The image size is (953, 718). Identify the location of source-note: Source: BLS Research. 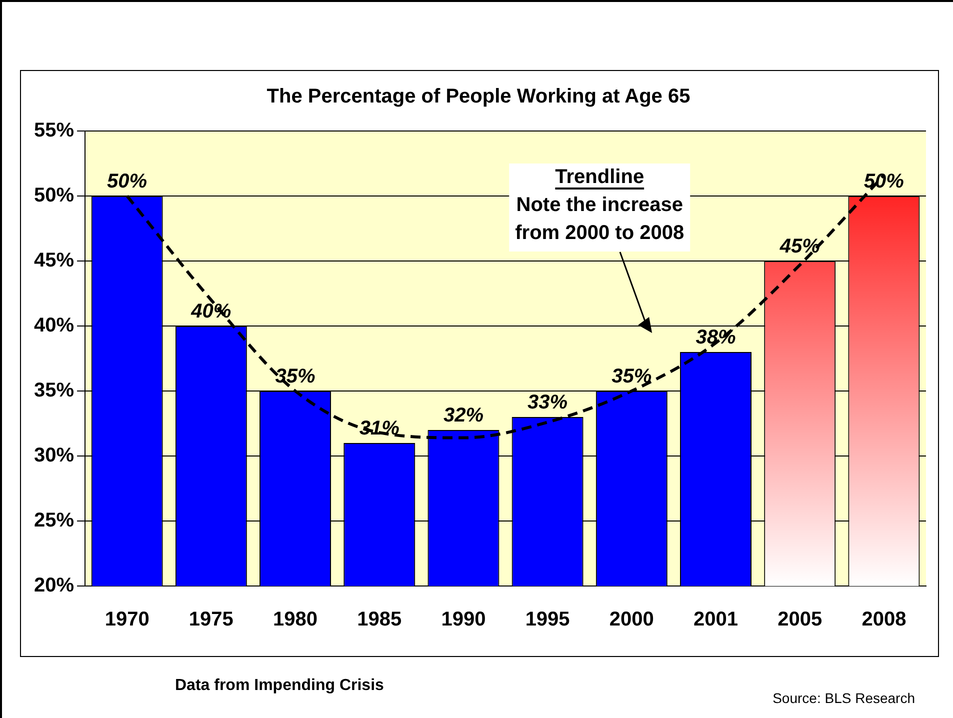
(843, 698).